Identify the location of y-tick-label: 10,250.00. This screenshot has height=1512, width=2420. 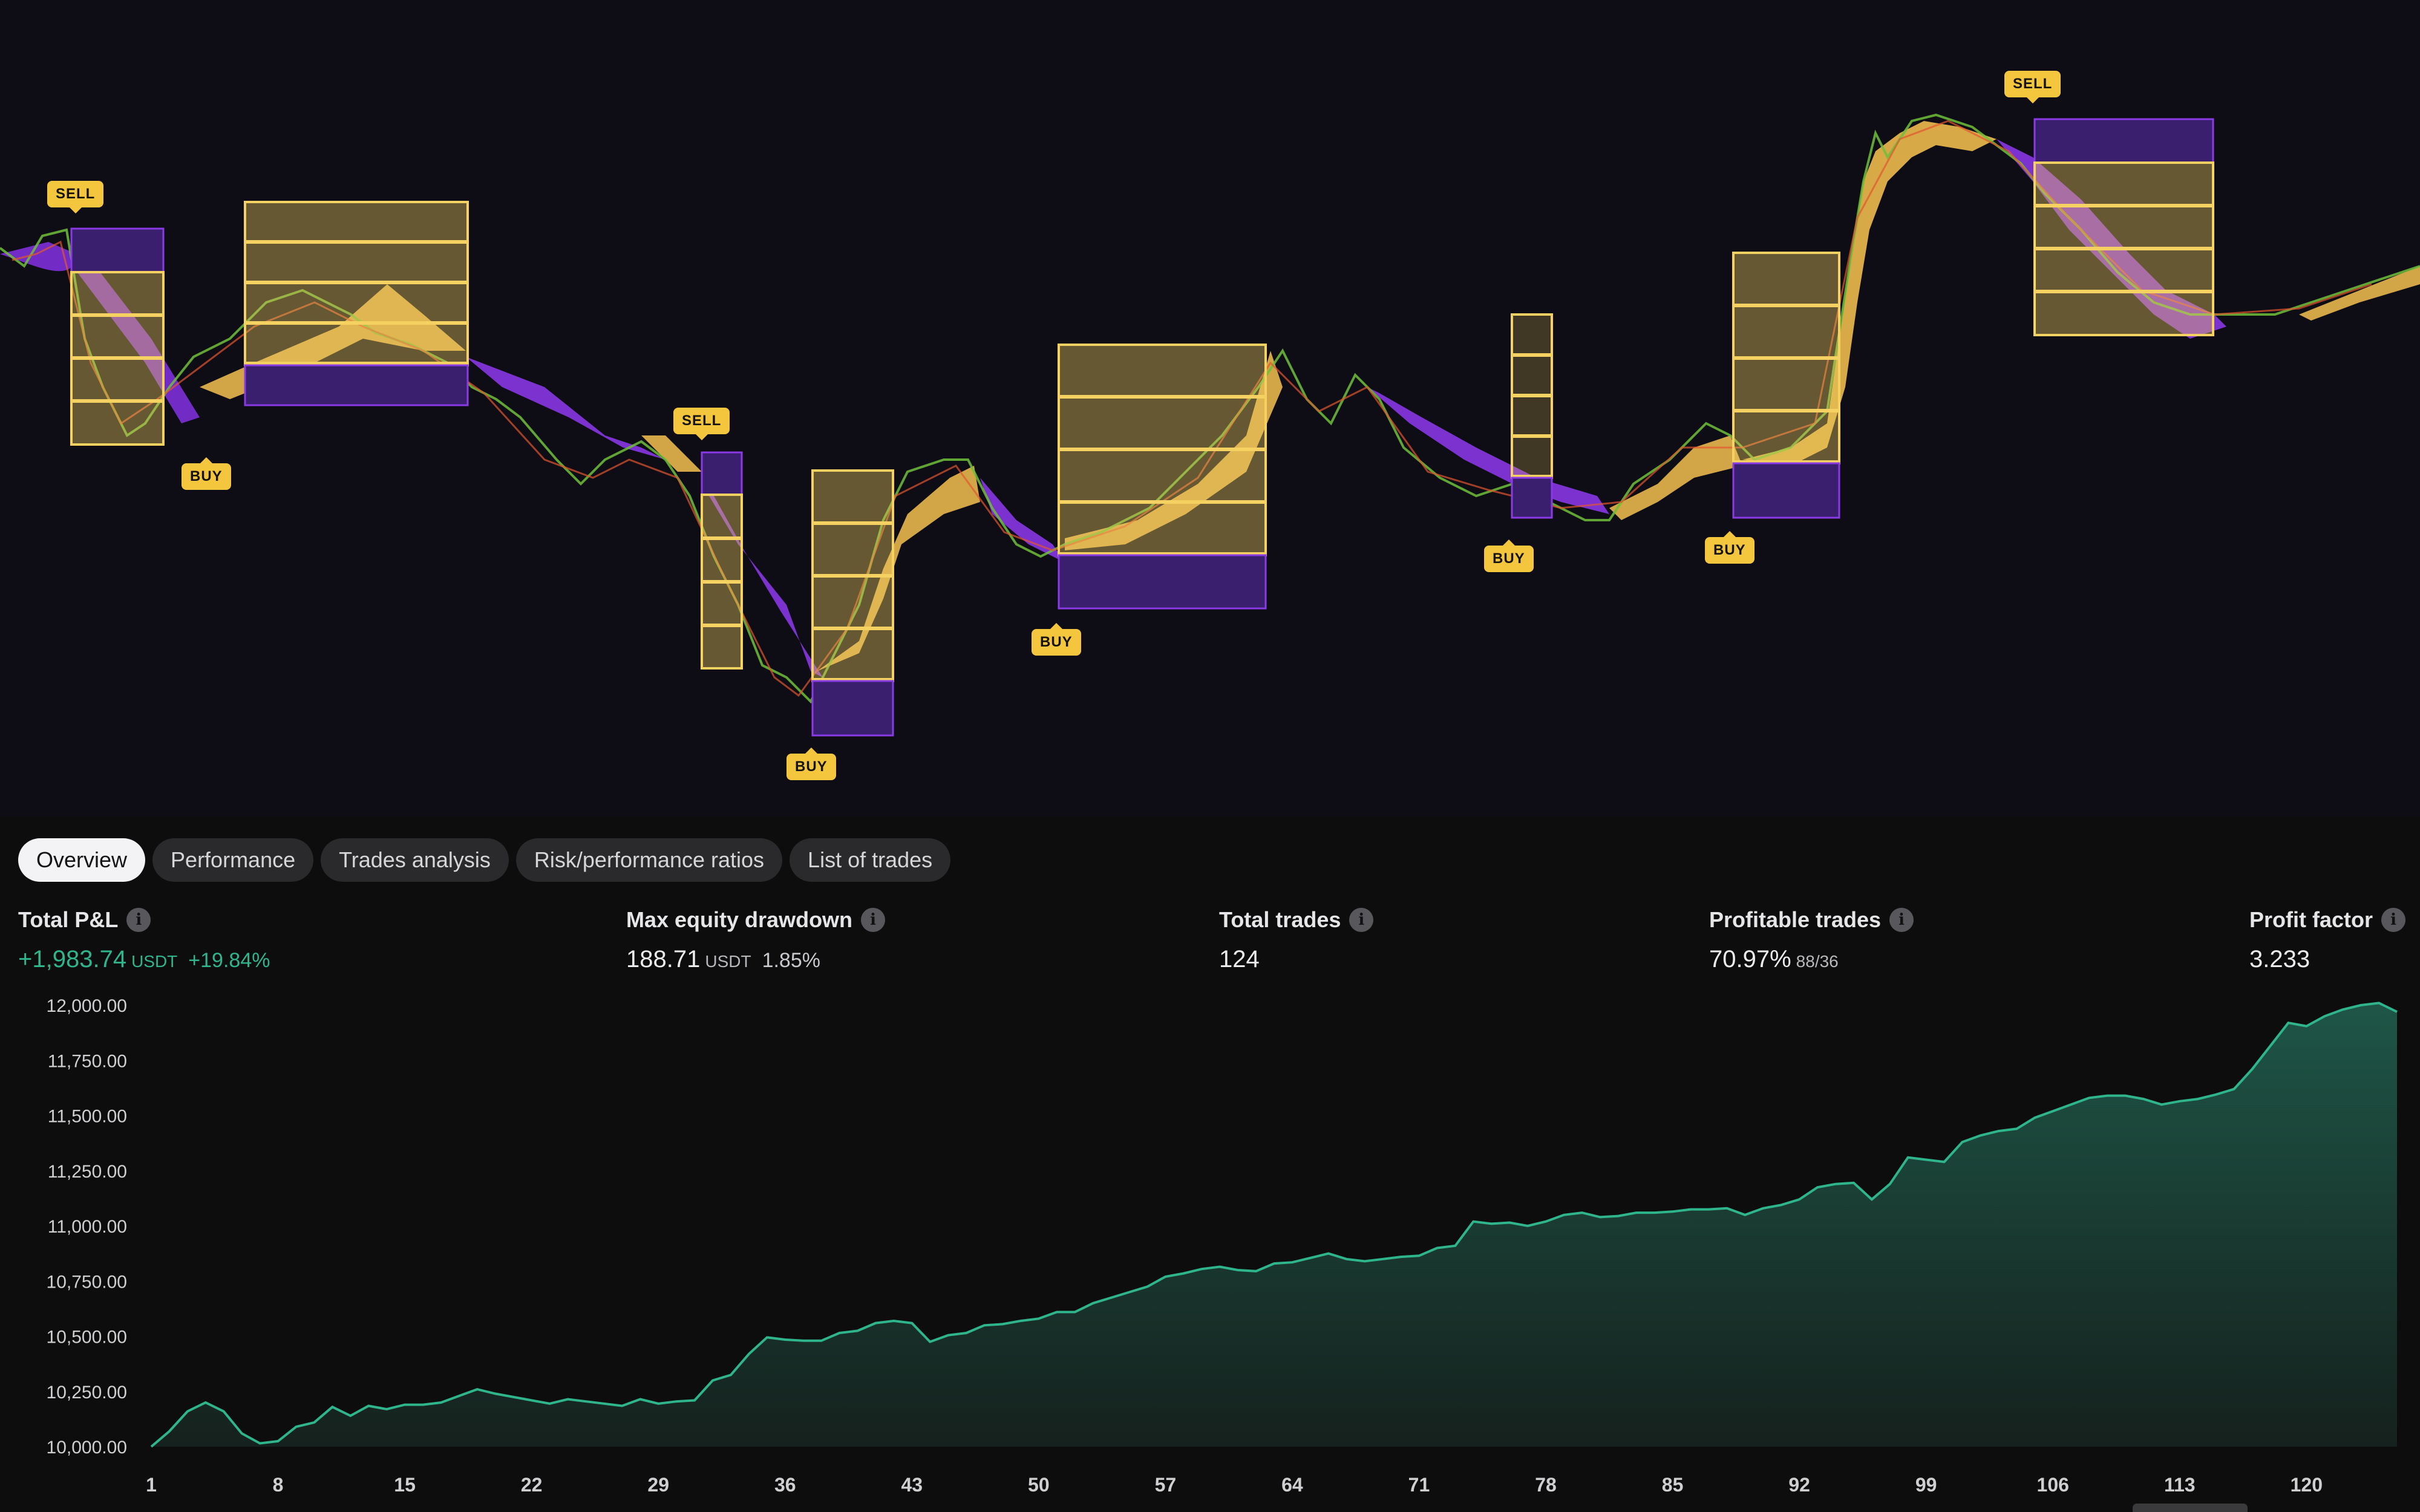
(87, 1393).